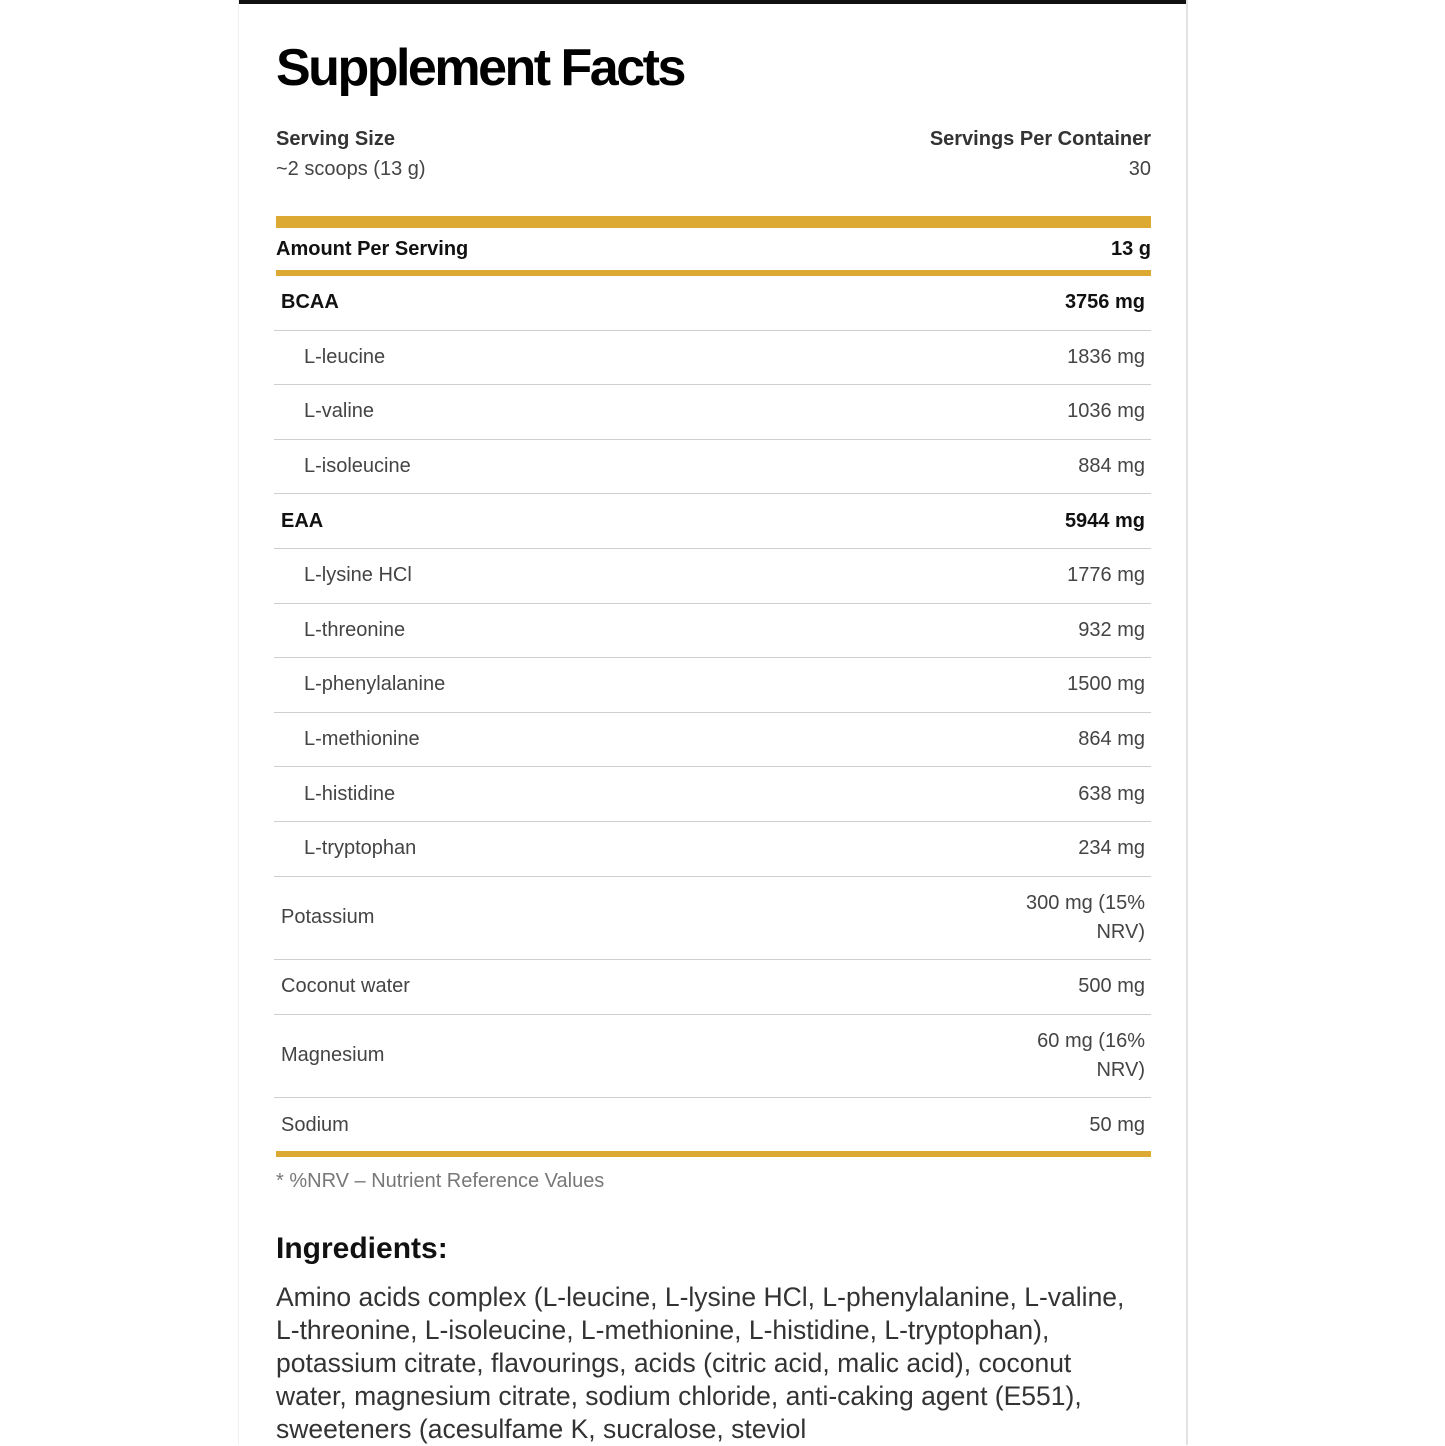 The height and width of the screenshot is (1446, 1445). I want to click on nutrient-amount: 1500 mg, so click(1106, 684).